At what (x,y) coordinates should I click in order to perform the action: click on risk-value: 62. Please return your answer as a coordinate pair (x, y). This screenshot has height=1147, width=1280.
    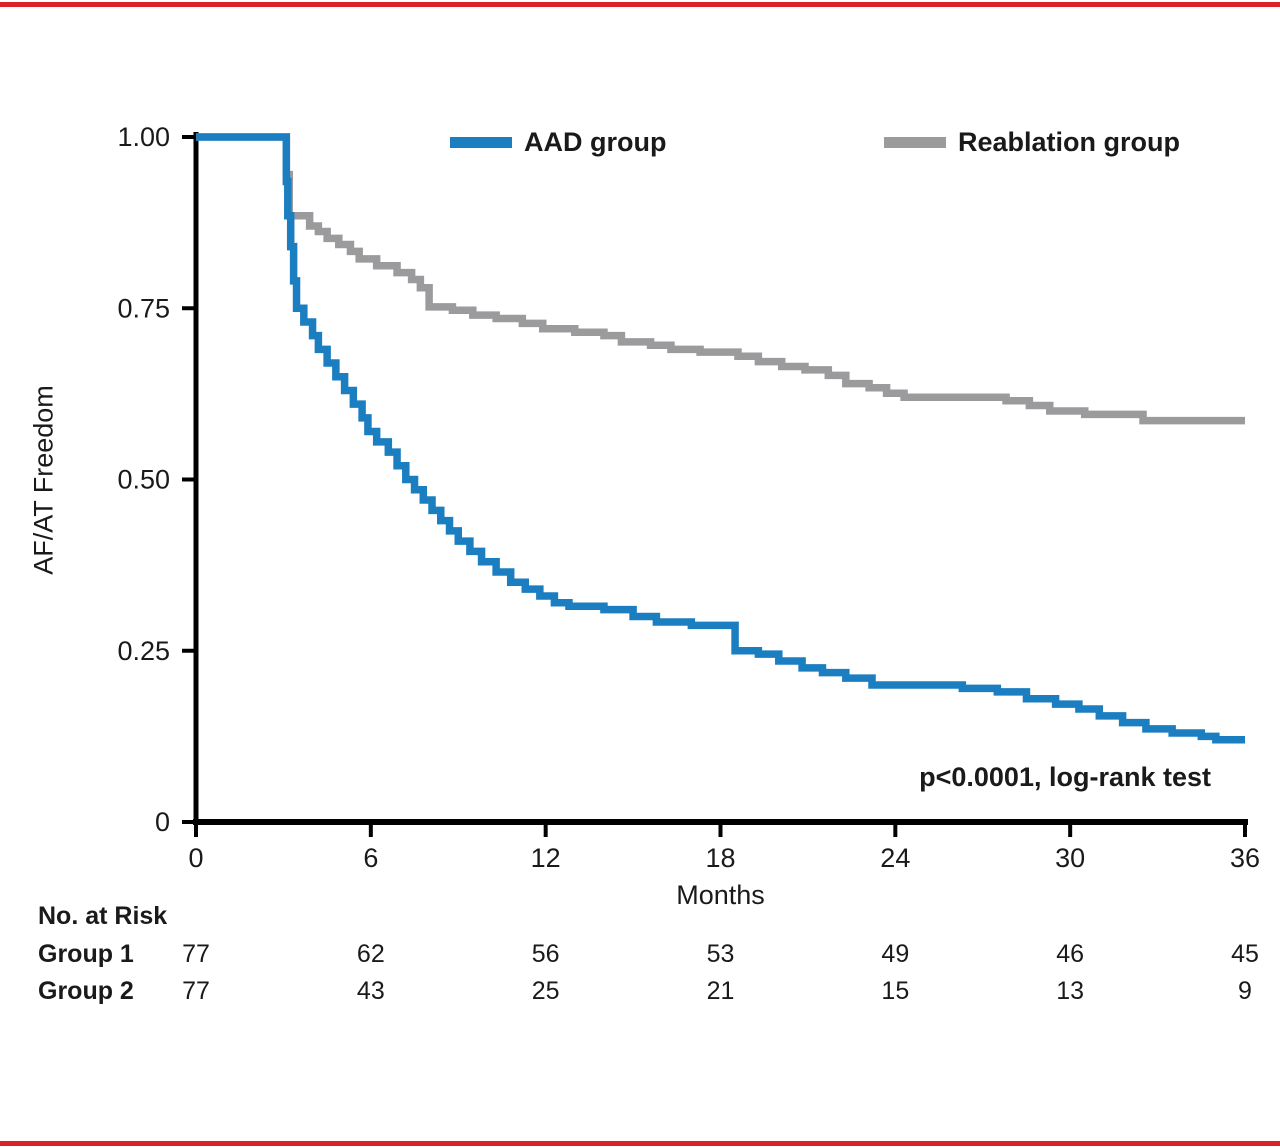
    Looking at the image, I should click on (370, 954).